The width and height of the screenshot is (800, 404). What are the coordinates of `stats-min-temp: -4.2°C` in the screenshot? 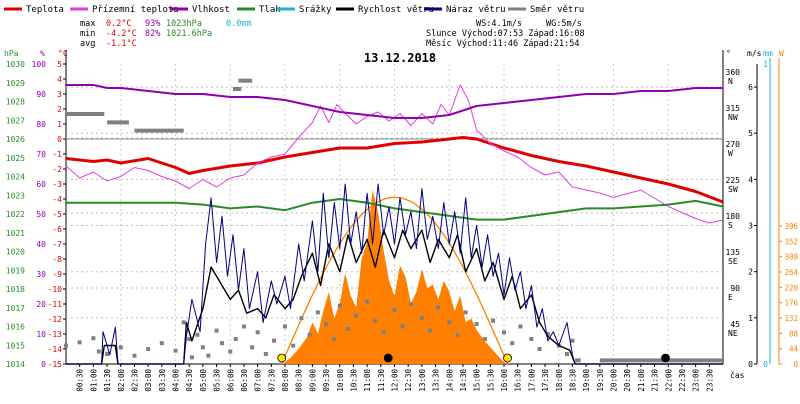 It's located at (121, 34).